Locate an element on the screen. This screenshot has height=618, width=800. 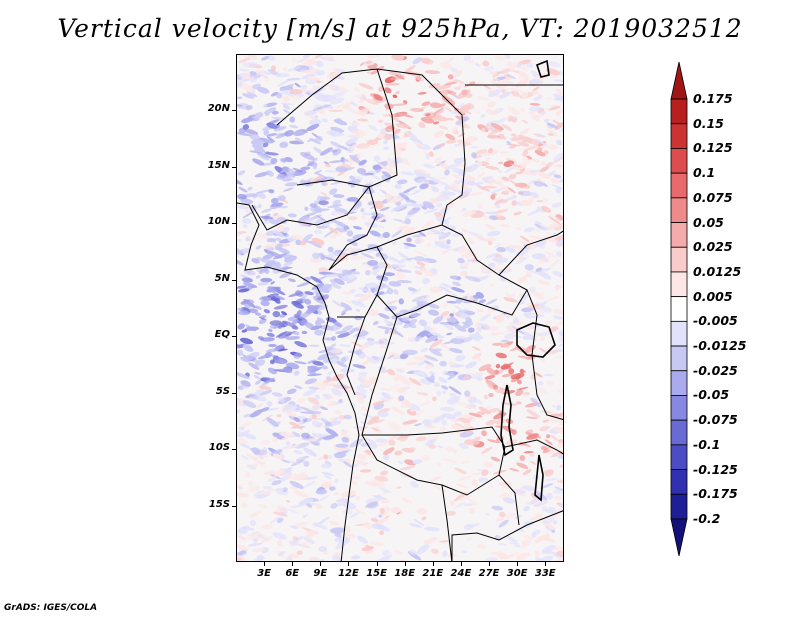
lon-label: 18E is located at coordinates (405, 573).